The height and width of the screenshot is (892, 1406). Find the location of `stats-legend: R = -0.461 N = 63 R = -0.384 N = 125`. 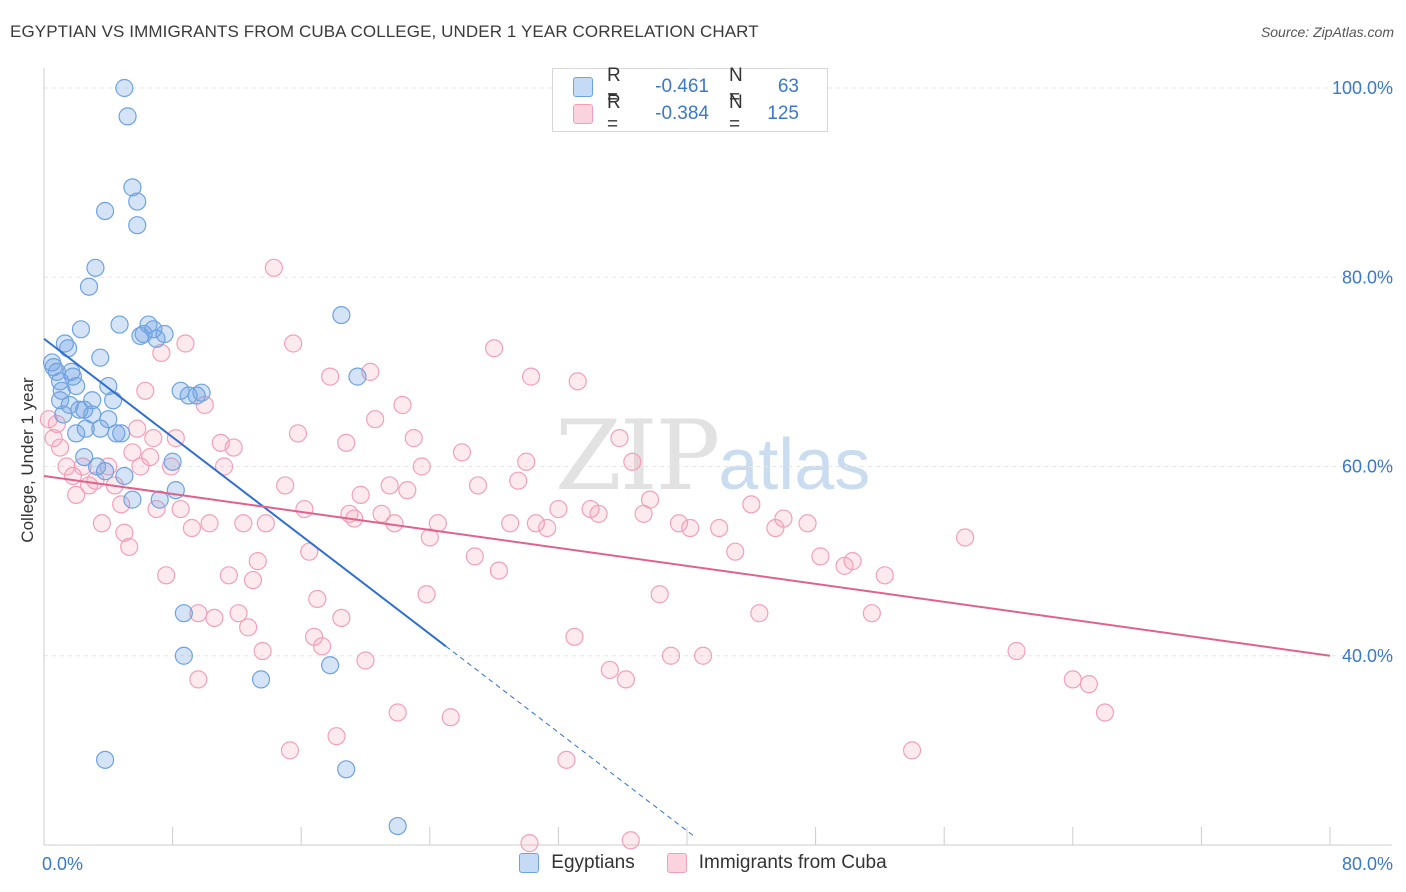

stats-legend: R = -0.461 N = 63 R = -0.384 N = 125 is located at coordinates (690, 100).